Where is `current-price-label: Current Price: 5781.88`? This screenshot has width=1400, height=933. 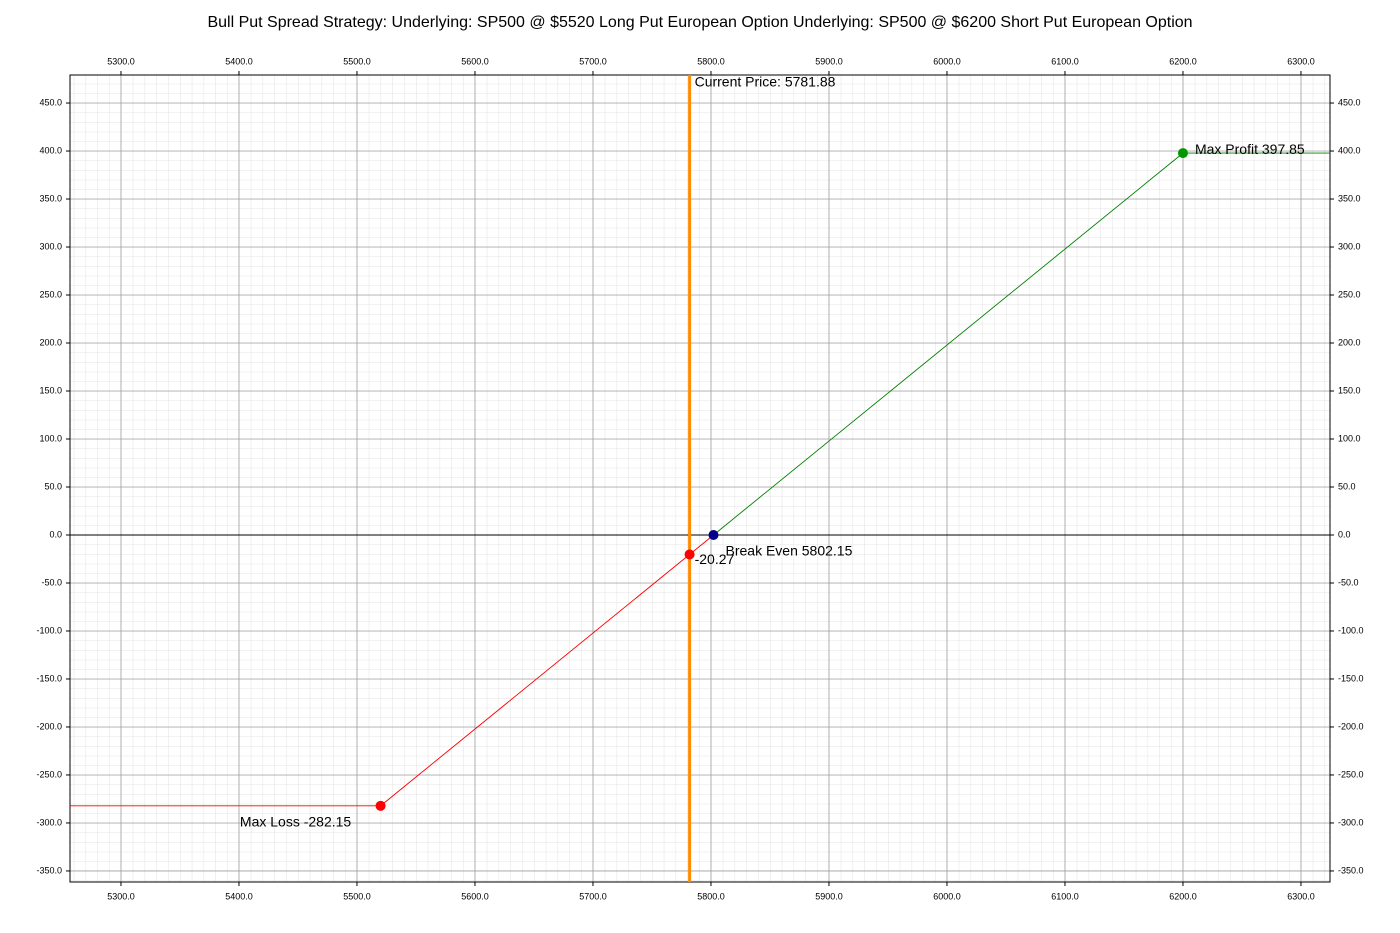 current-price-label: Current Price: 5781.88 is located at coordinates (765, 82).